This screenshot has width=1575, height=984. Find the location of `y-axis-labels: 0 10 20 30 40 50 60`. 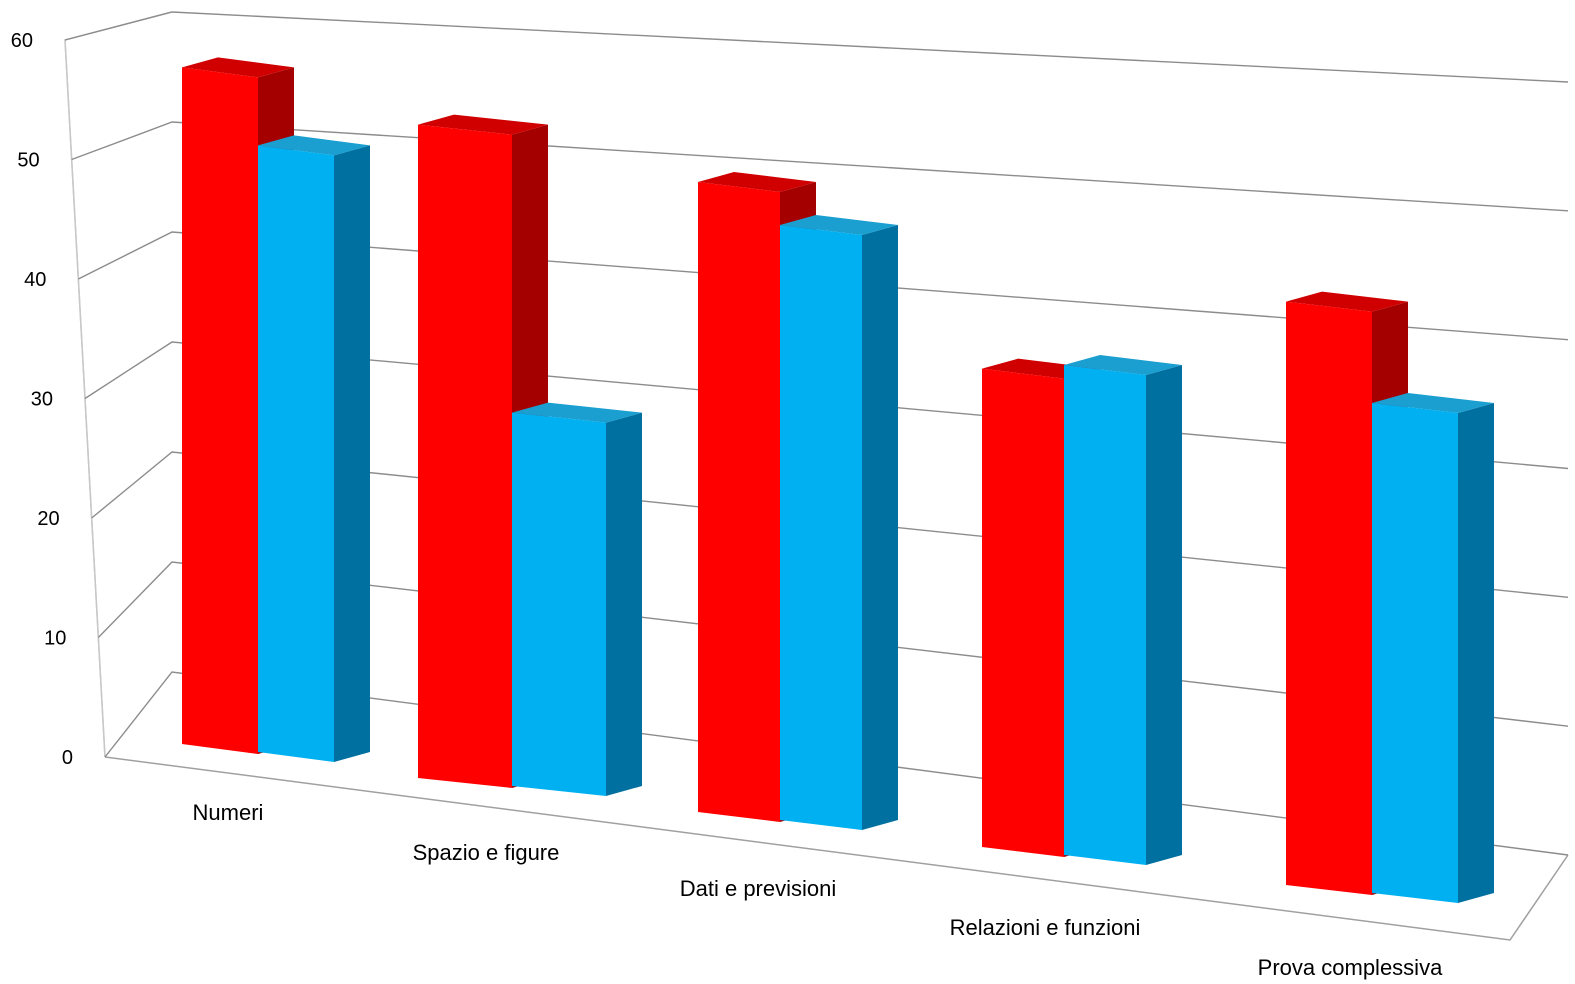

y-axis-labels: 0 10 20 30 40 50 60 is located at coordinates (42, 399).